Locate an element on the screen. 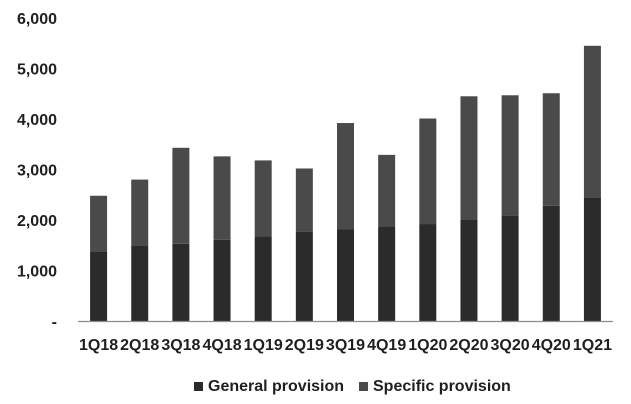  x-tick-label: 4Q20 is located at coordinates (551, 345).